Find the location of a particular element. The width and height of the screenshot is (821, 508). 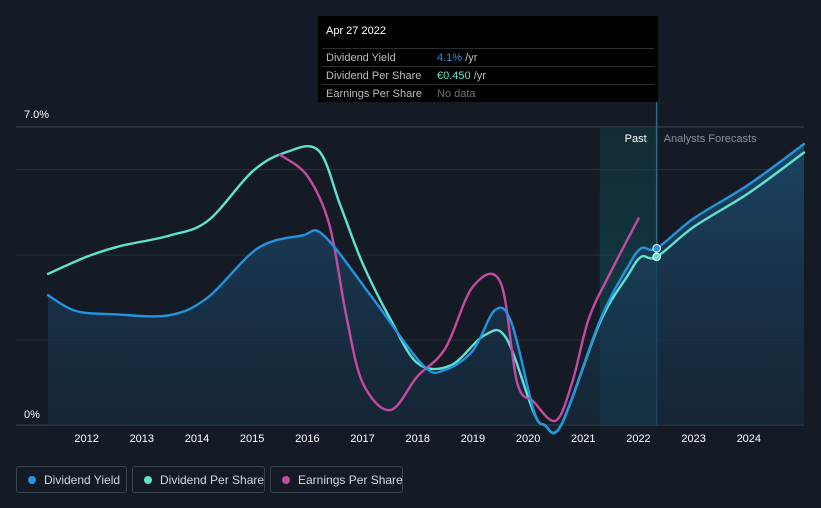

tooltip-row-dividend-per-share: Dividend Per Share €0.450 /yr is located at coordinates (488, 75).